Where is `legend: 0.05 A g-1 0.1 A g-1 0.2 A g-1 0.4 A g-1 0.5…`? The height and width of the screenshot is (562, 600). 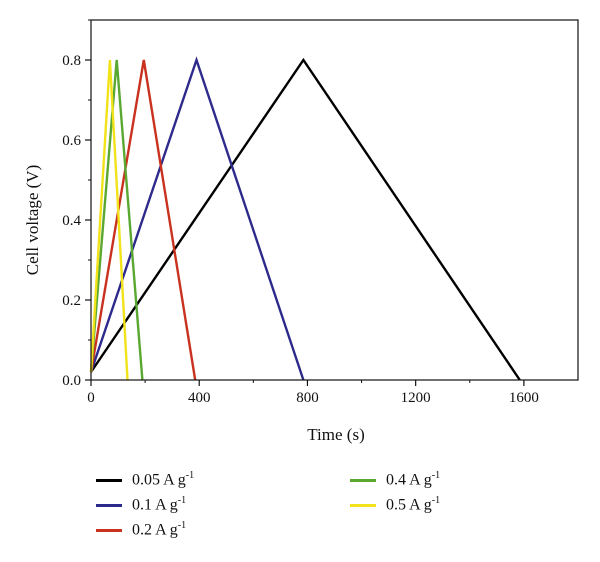 legend: 0.05 A g-1 0.1 A g-1 0.2 A g-1 0.4 A g-1 0.5… is located at coordinates (306, 509).